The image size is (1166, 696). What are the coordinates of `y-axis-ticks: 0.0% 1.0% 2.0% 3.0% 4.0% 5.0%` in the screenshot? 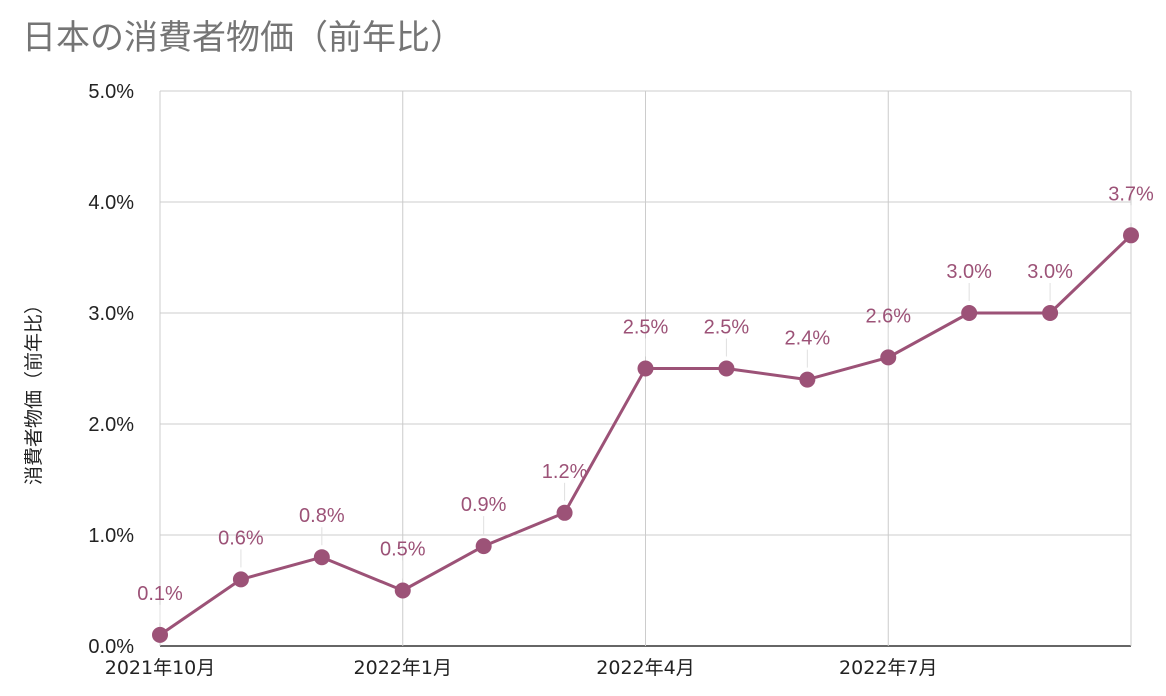 It's located at (111, 369).